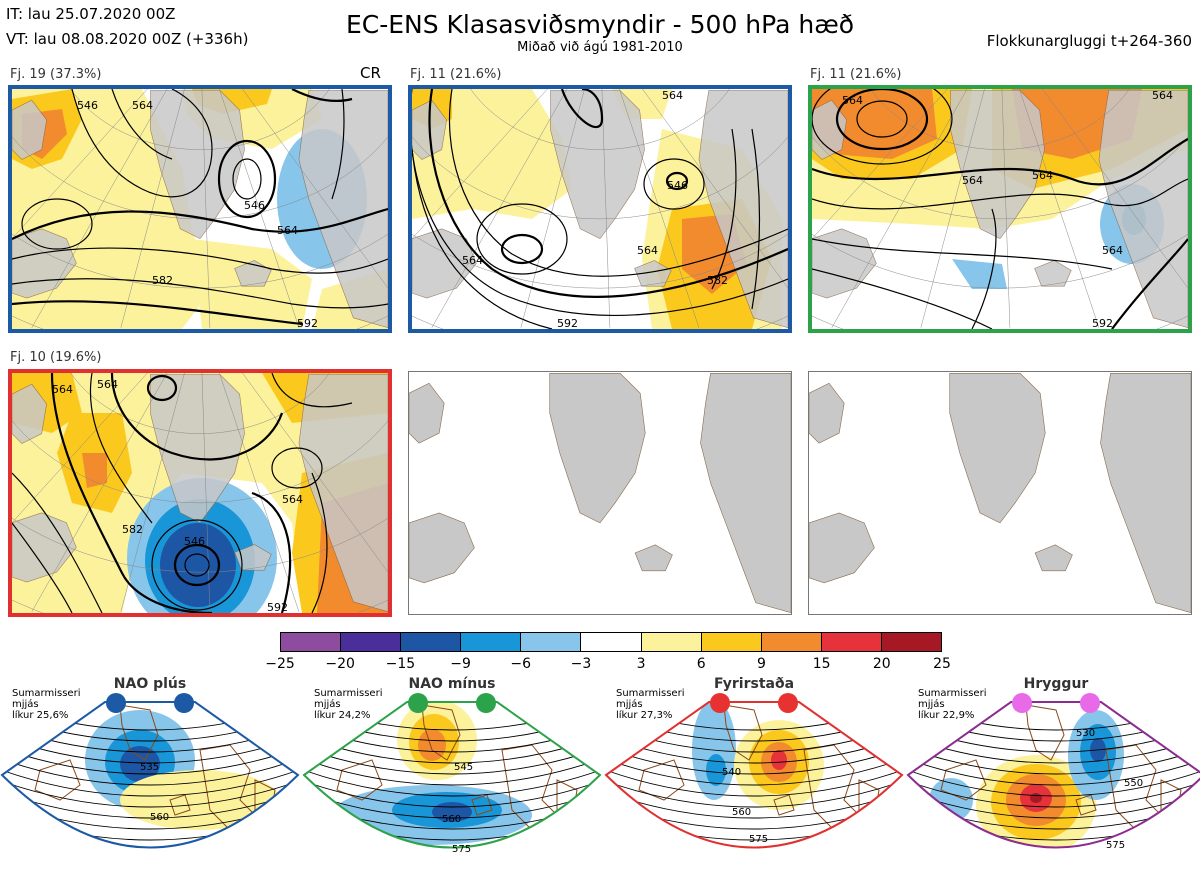  I want to click on colorbar-tick-label: −25, so click(280, 664).